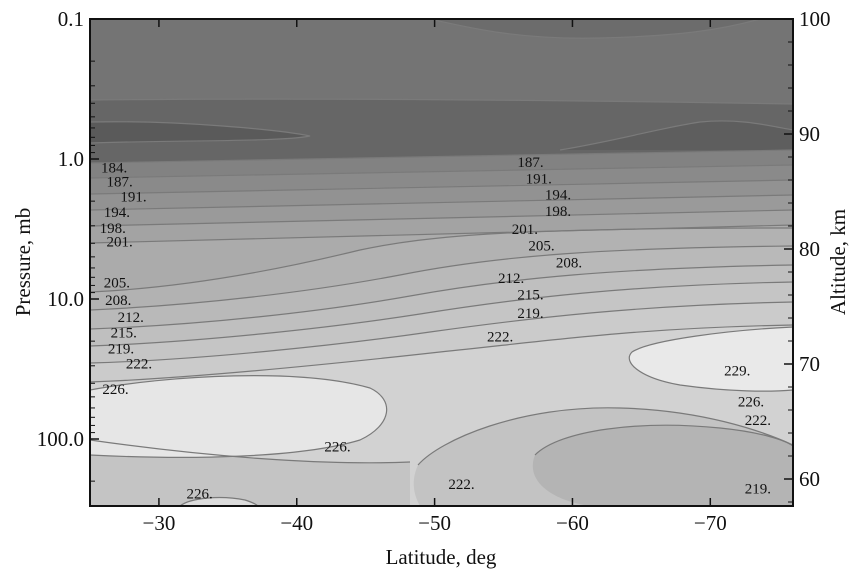  I want to click on y-axis-right: 100 90 80 70 60, so click(807, 255).